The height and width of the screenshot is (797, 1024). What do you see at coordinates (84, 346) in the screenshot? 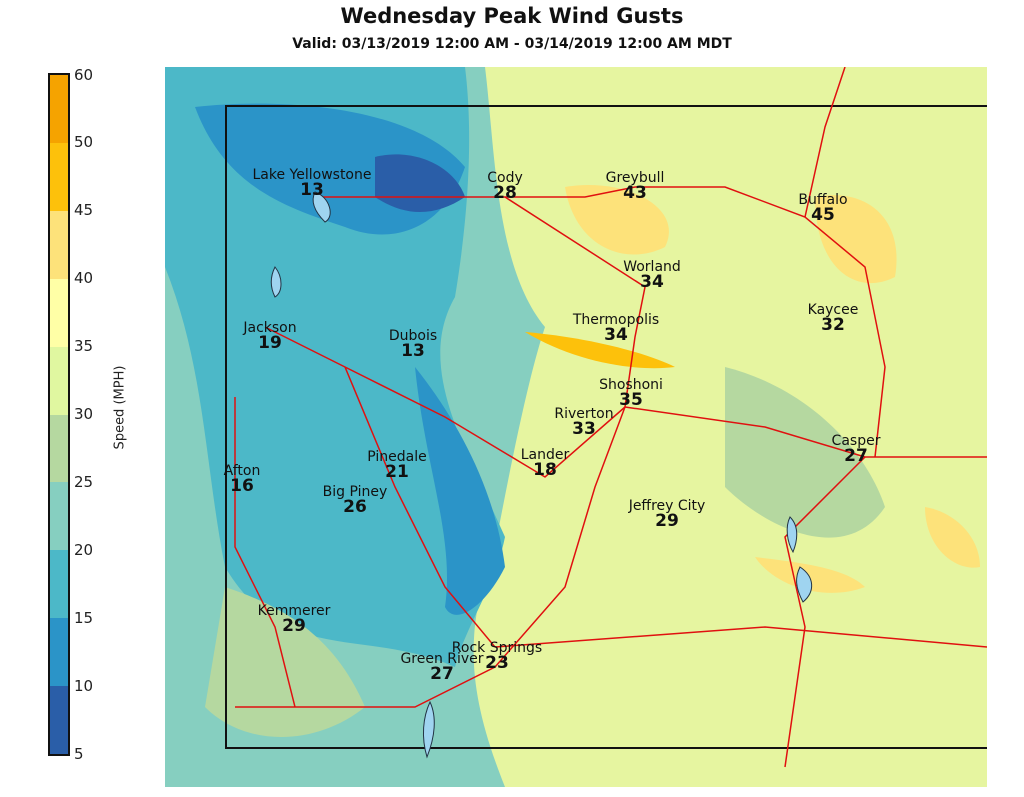
I see `colorbar-tick: 35` at bounding box center [84, 346].